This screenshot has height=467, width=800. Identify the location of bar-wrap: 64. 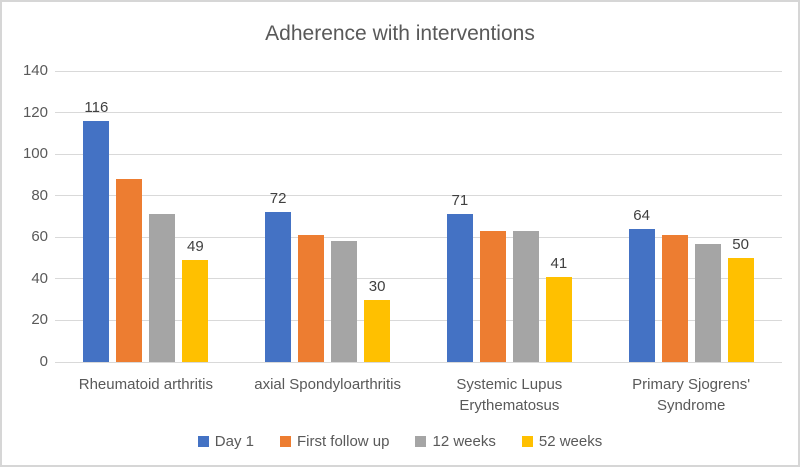
(641, 216).